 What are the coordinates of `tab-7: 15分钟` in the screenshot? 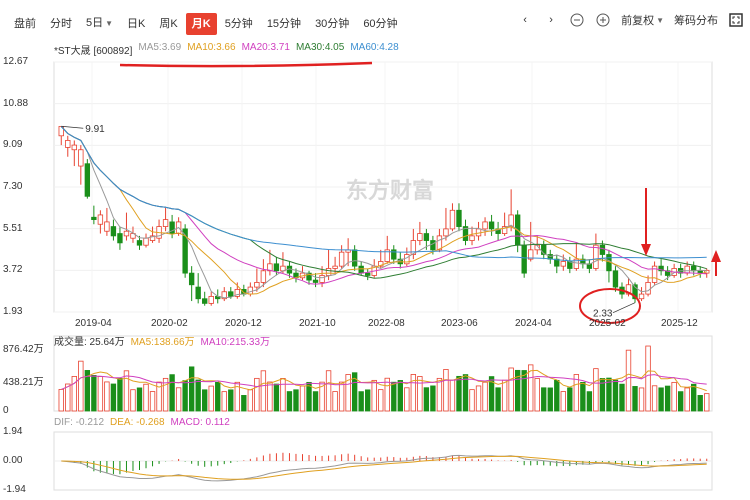 It's located at (284, 23).